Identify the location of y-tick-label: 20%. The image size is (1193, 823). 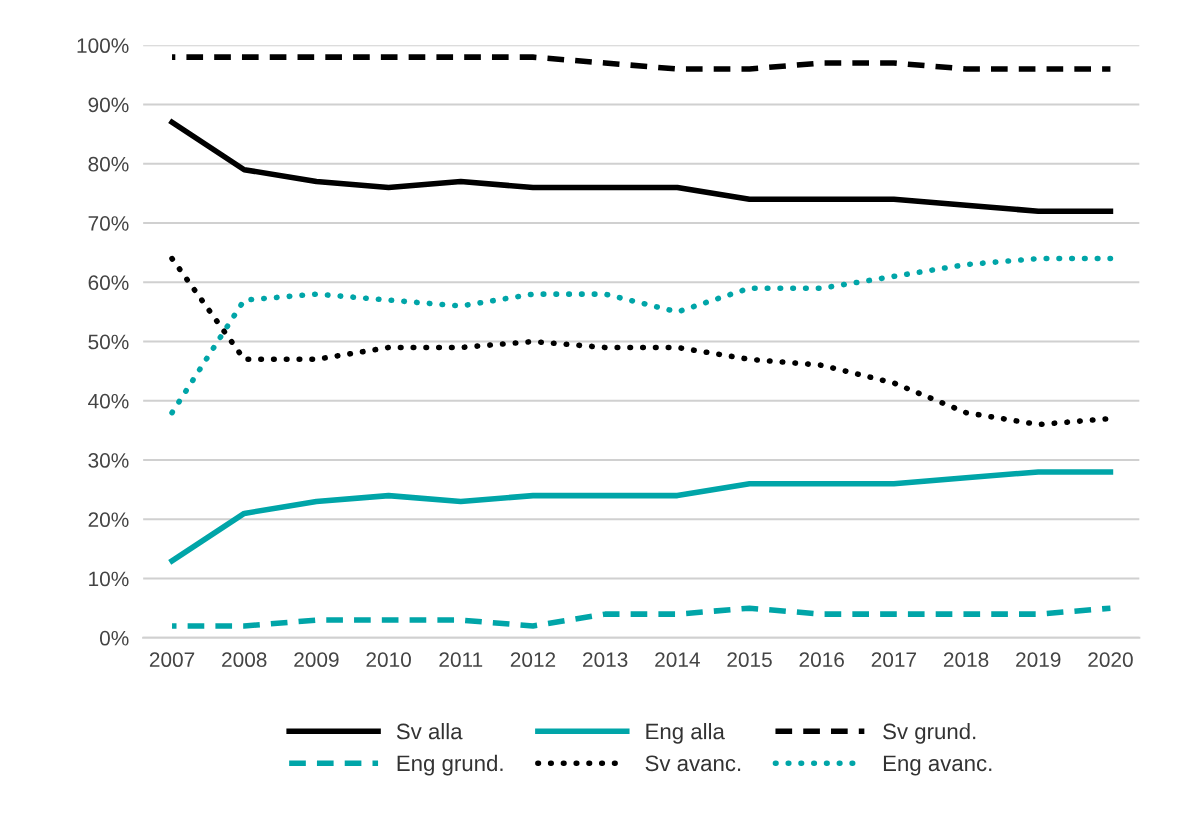
(108, 520).